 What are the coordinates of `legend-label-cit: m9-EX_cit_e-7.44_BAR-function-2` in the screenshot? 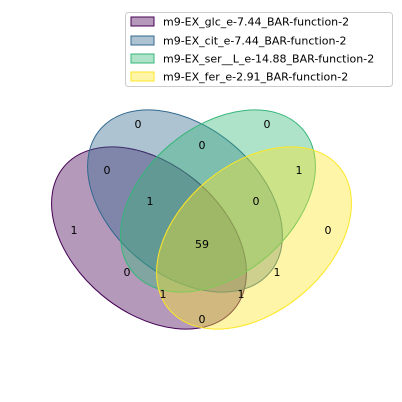 It's located at (254, 41).